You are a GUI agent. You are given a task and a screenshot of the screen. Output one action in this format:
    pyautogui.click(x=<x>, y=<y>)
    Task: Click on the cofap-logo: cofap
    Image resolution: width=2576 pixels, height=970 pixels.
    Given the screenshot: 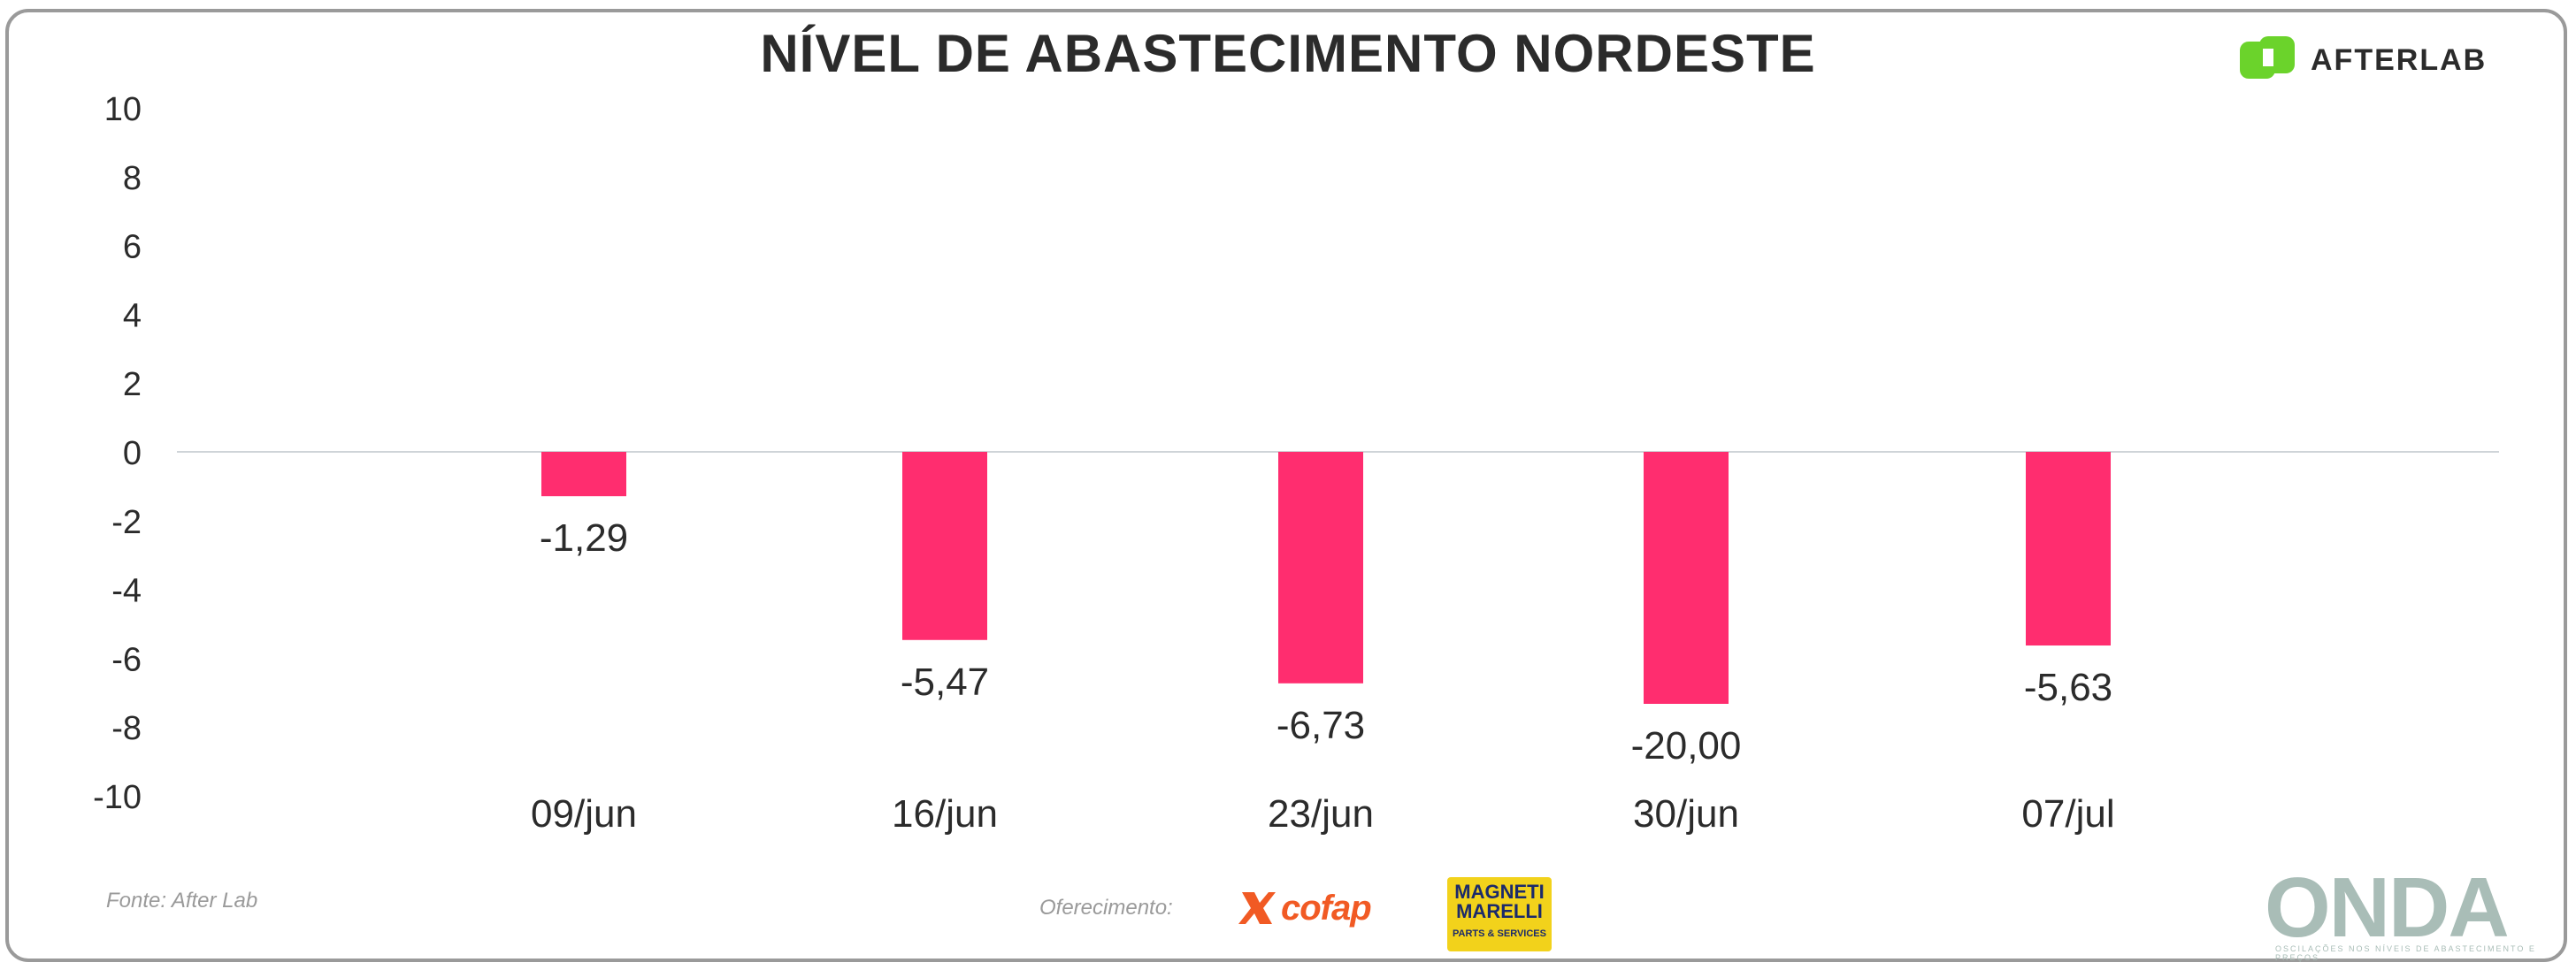 What is the action you would take?
    pyautogui.click(x=1305, y=908)
    